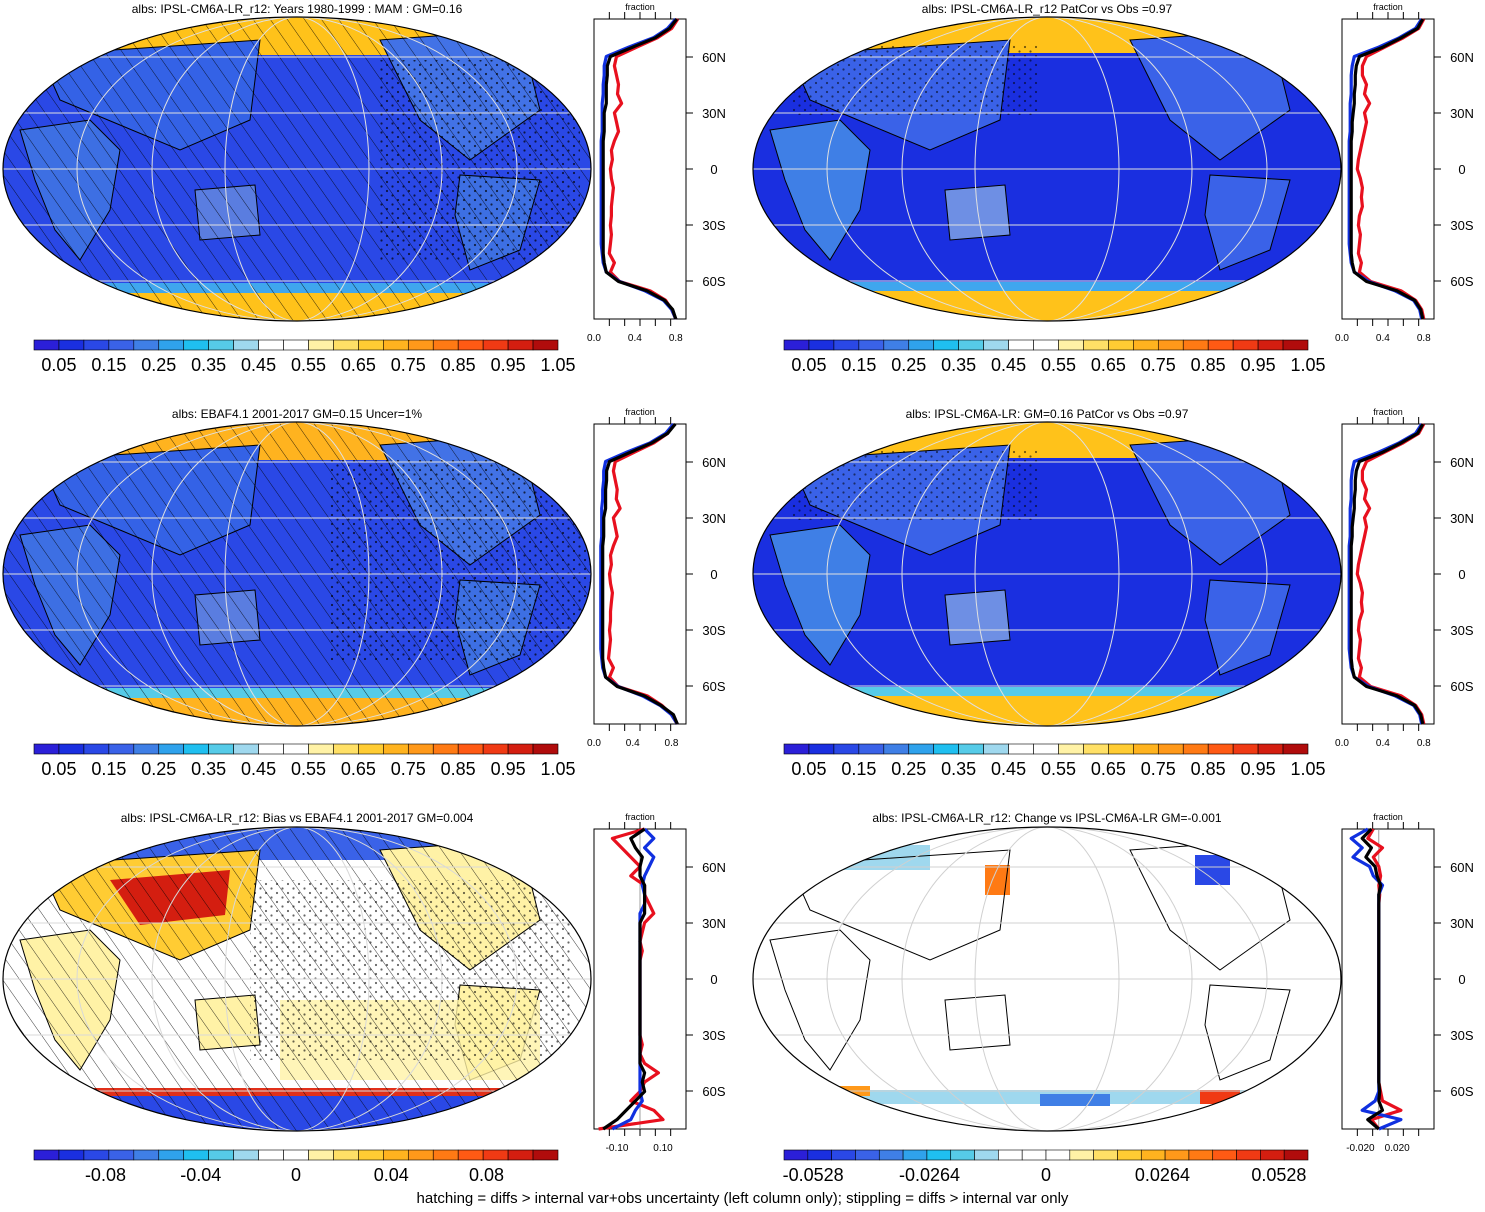  I want to click on profile-lat-label: 30S, so click(1461, 1035).